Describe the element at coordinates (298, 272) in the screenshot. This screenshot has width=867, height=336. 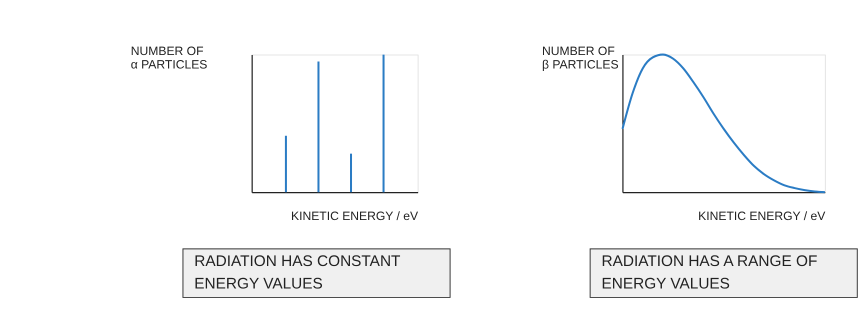
I see `text: RADIATION HAS CONSTANT ENERGY VALUES` at that location.